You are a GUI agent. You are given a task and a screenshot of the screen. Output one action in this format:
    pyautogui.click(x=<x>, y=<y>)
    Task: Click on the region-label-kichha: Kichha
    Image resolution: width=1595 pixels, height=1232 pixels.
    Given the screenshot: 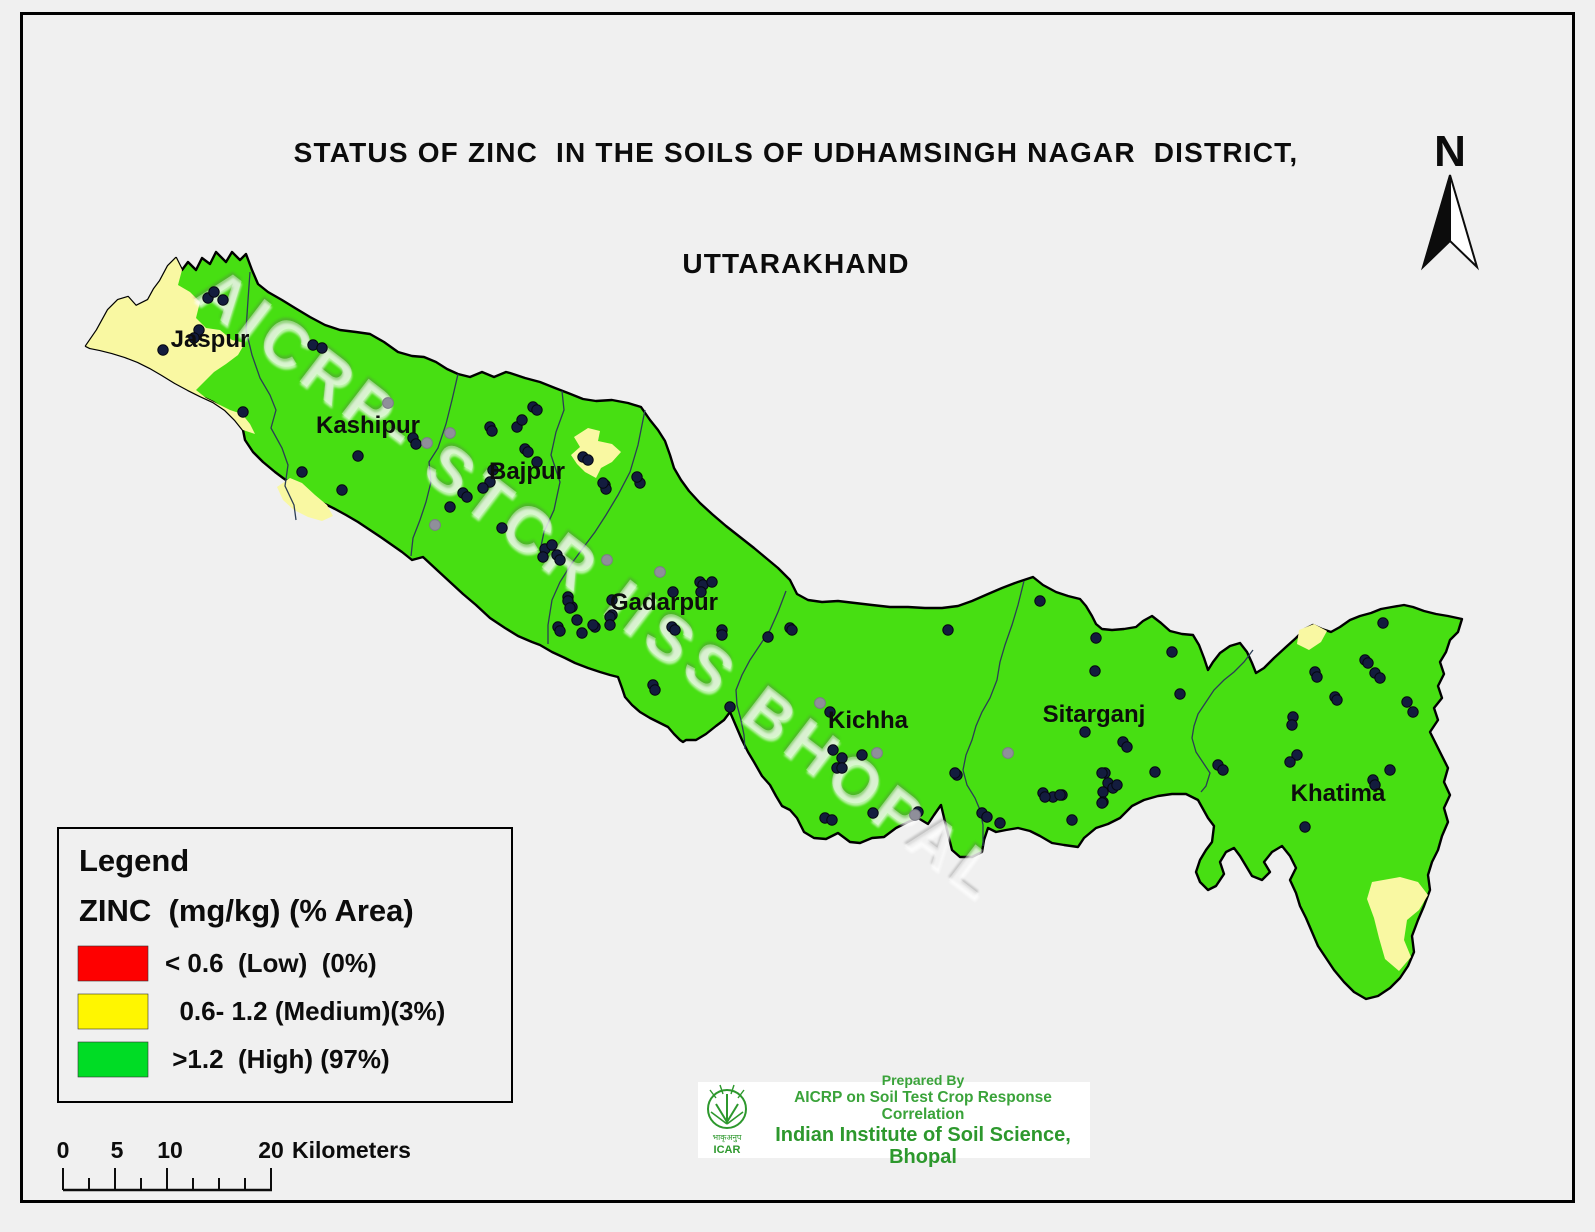 What is the action you would take?
    pyautogui.click(x=868, y=720)
    